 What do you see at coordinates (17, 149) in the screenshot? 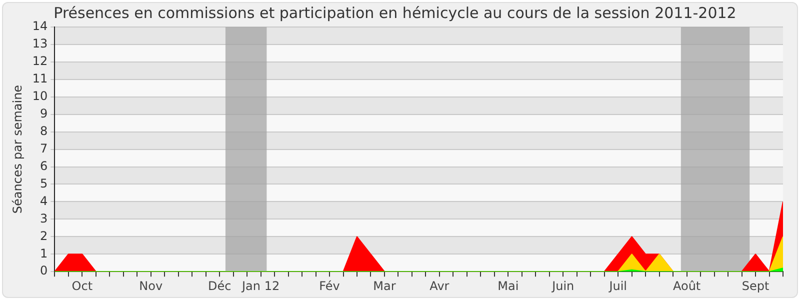
I see `y-axis-title: Séances par semaine` at bounding box center [17, 149].